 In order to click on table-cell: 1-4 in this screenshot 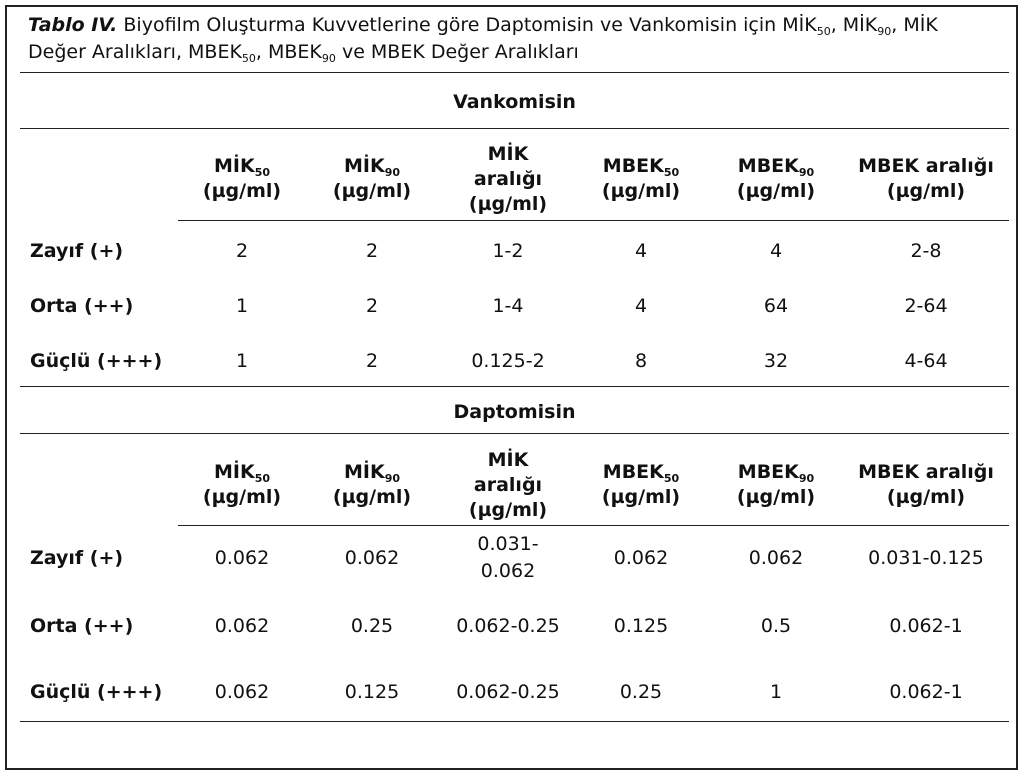, I will do `click(508, 305)`.